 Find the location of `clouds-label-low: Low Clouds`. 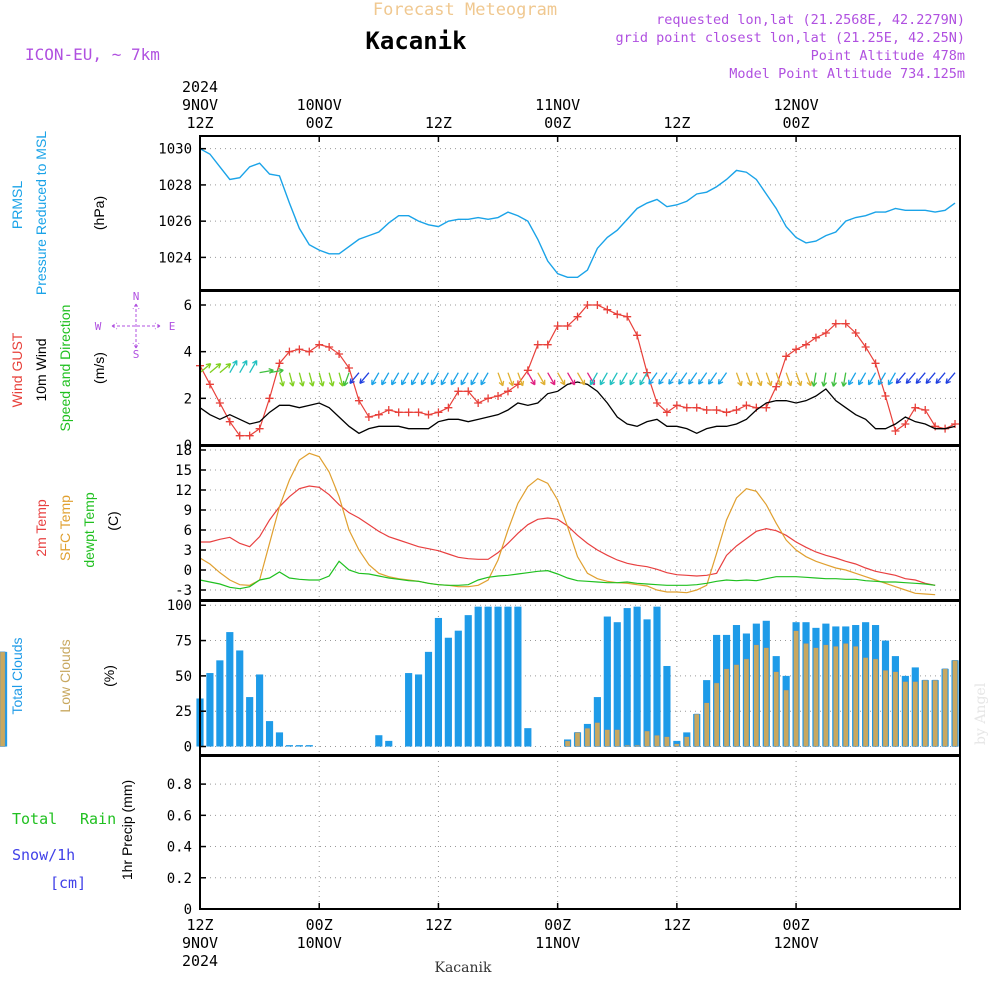

clouds-label-low: Low Clouds is located at coordinates (65, 675).